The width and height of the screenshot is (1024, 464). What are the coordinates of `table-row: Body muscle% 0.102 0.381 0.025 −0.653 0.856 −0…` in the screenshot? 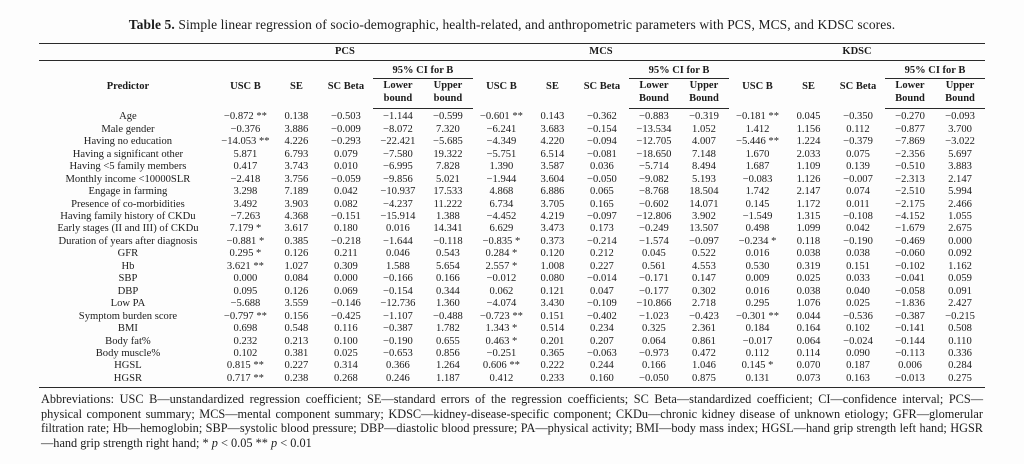 It's located at (512, 354).